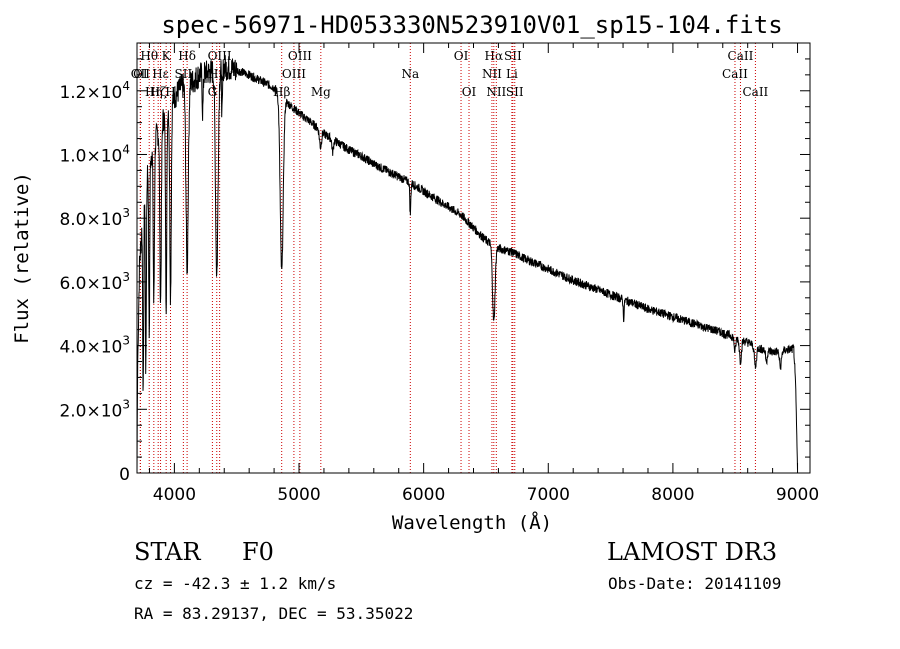 Image resolution: width=900 pixels, height=649 pixels. What do you see at coordinates (158, 92) in the screenshot?
I see `line-marker-label-6: Hζ` at bounding box center [158, 92].